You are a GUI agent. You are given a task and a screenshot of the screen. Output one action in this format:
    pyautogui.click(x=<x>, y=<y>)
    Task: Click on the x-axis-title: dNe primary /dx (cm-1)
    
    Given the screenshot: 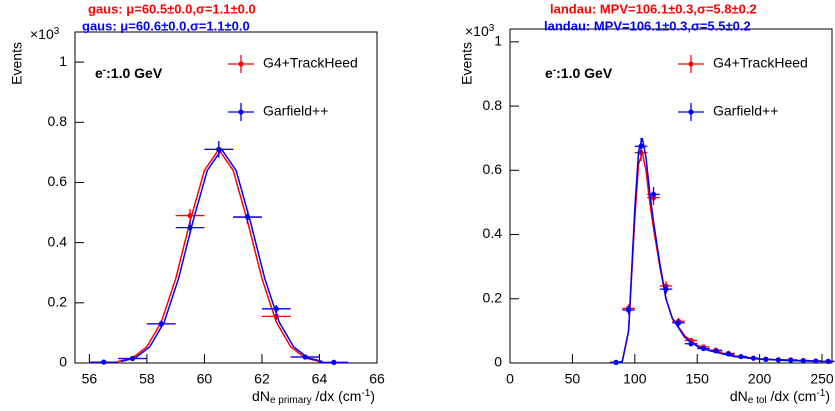 What is the action you would take?
    pyautogui.click(x=313, y=397)
    